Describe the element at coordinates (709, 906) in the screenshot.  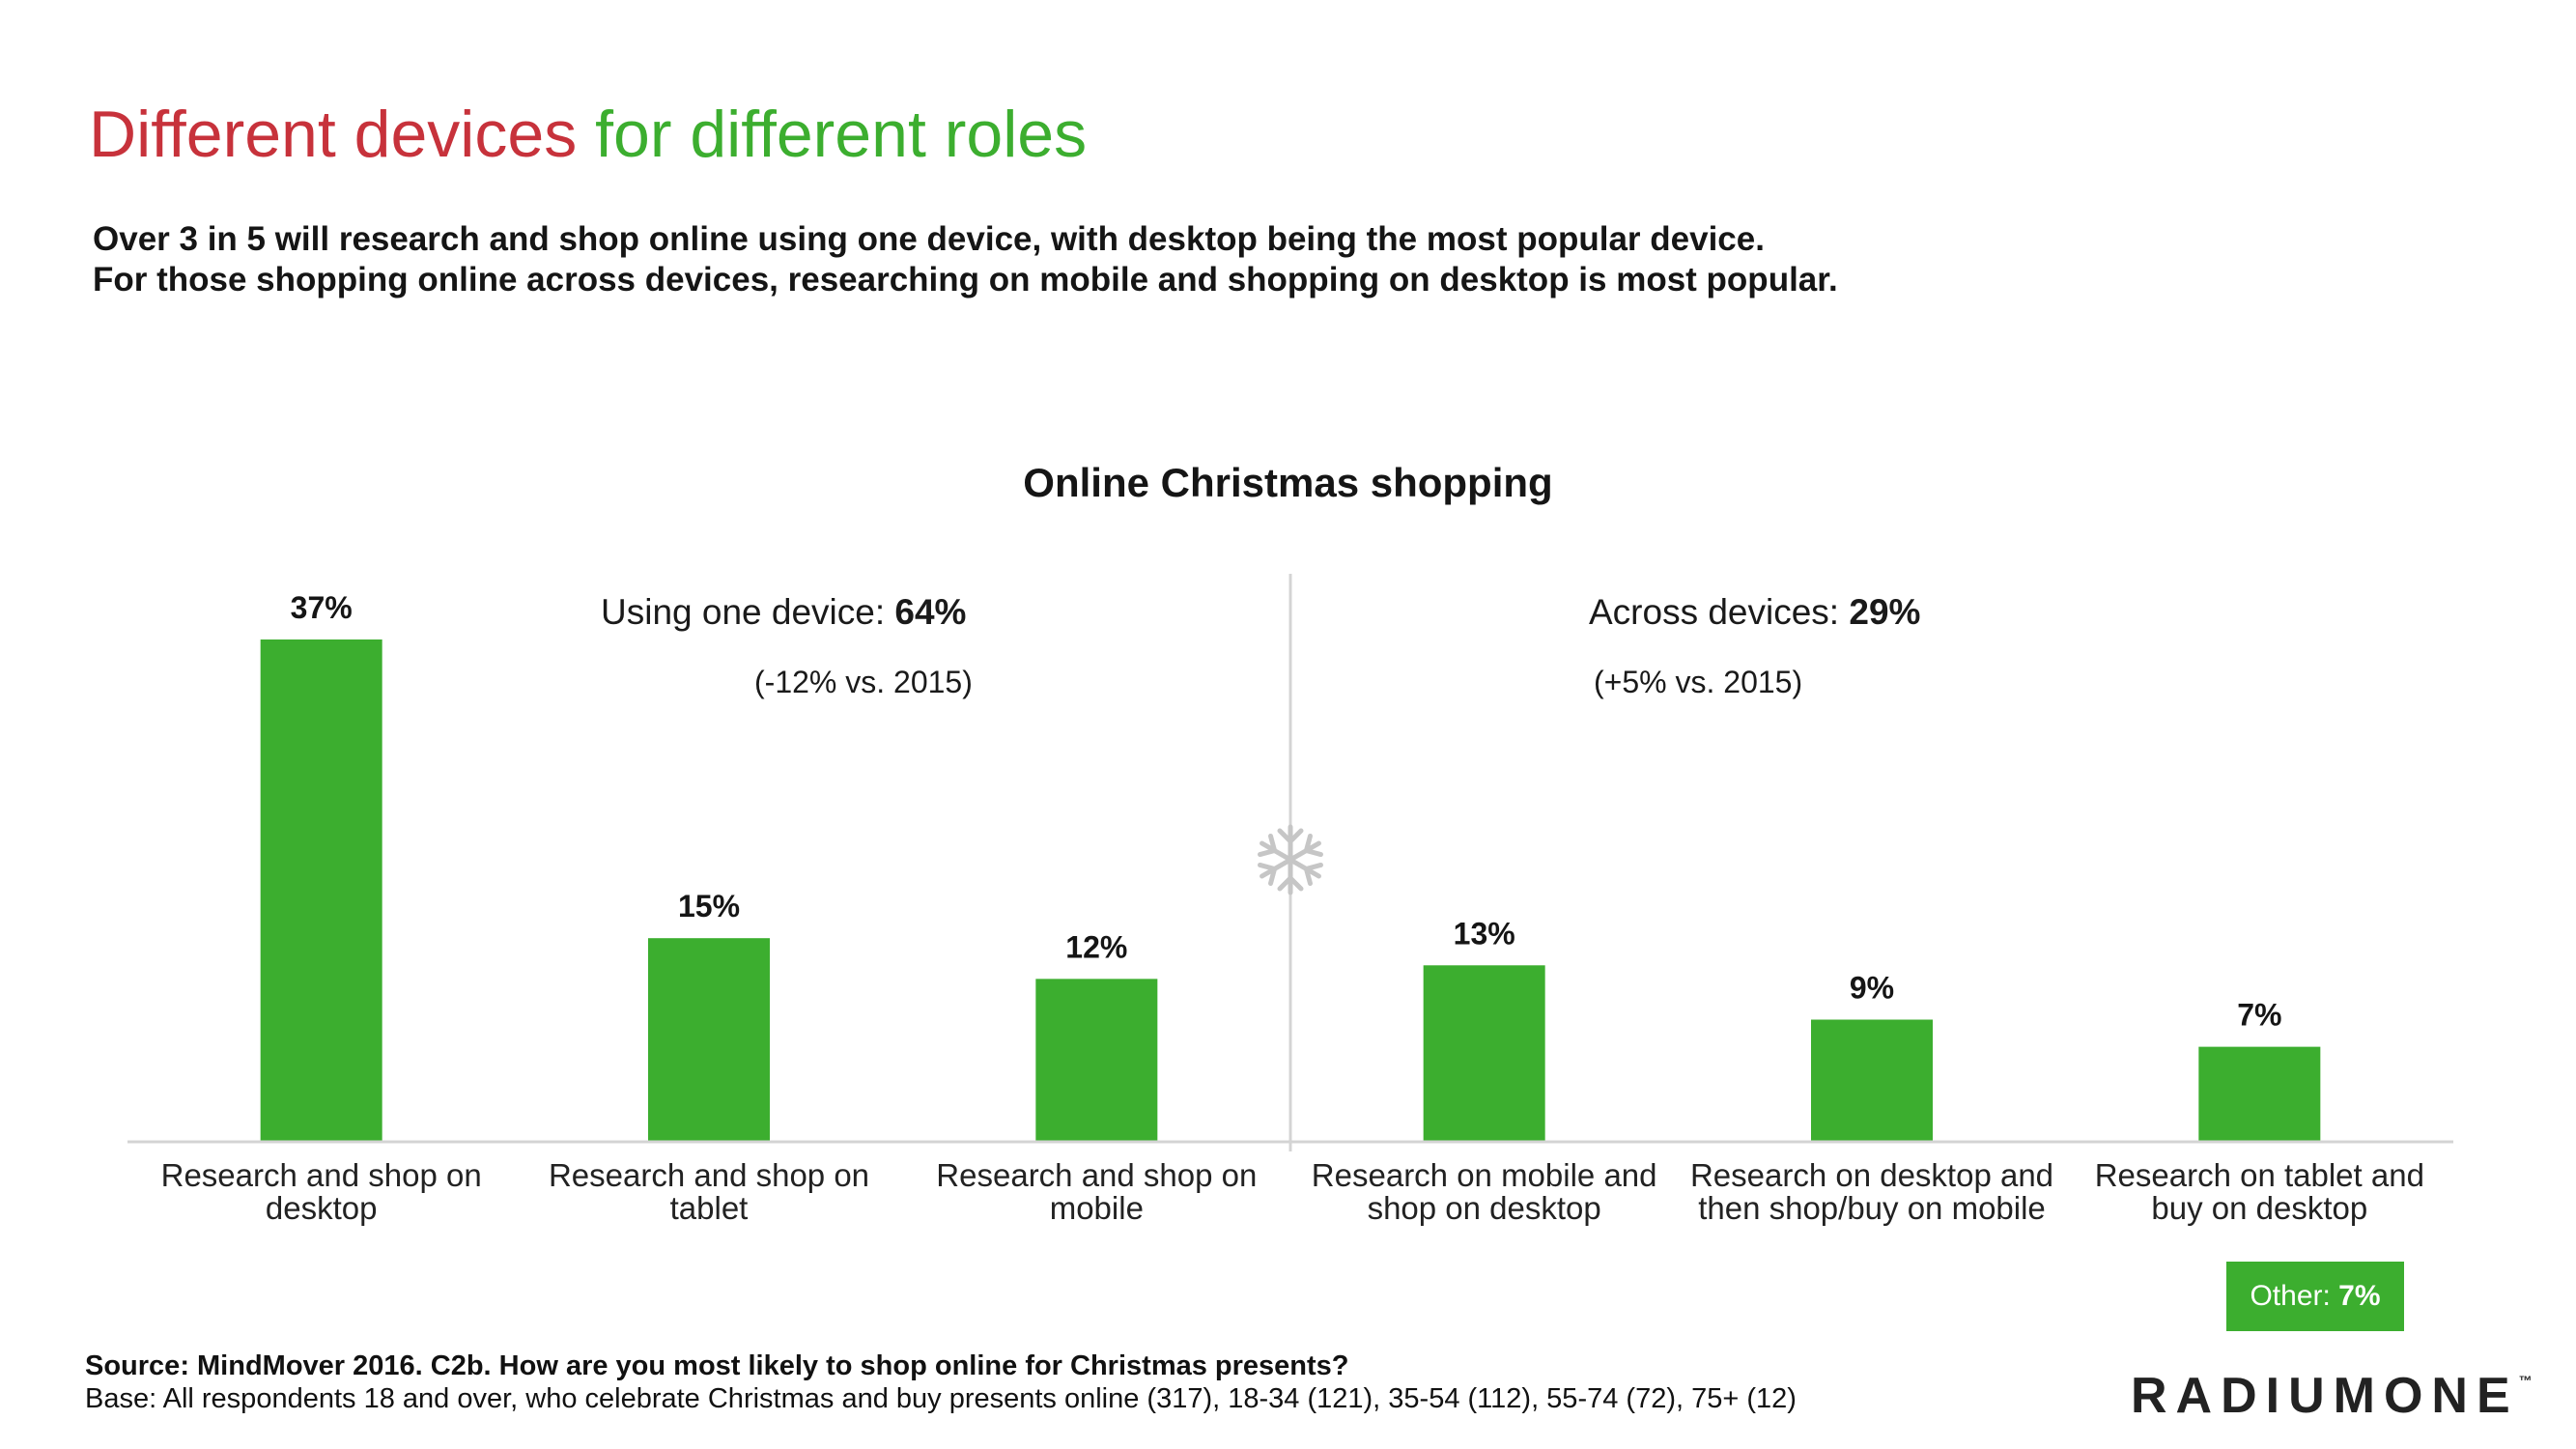
I see `bar-value-label: 15%` at that location.